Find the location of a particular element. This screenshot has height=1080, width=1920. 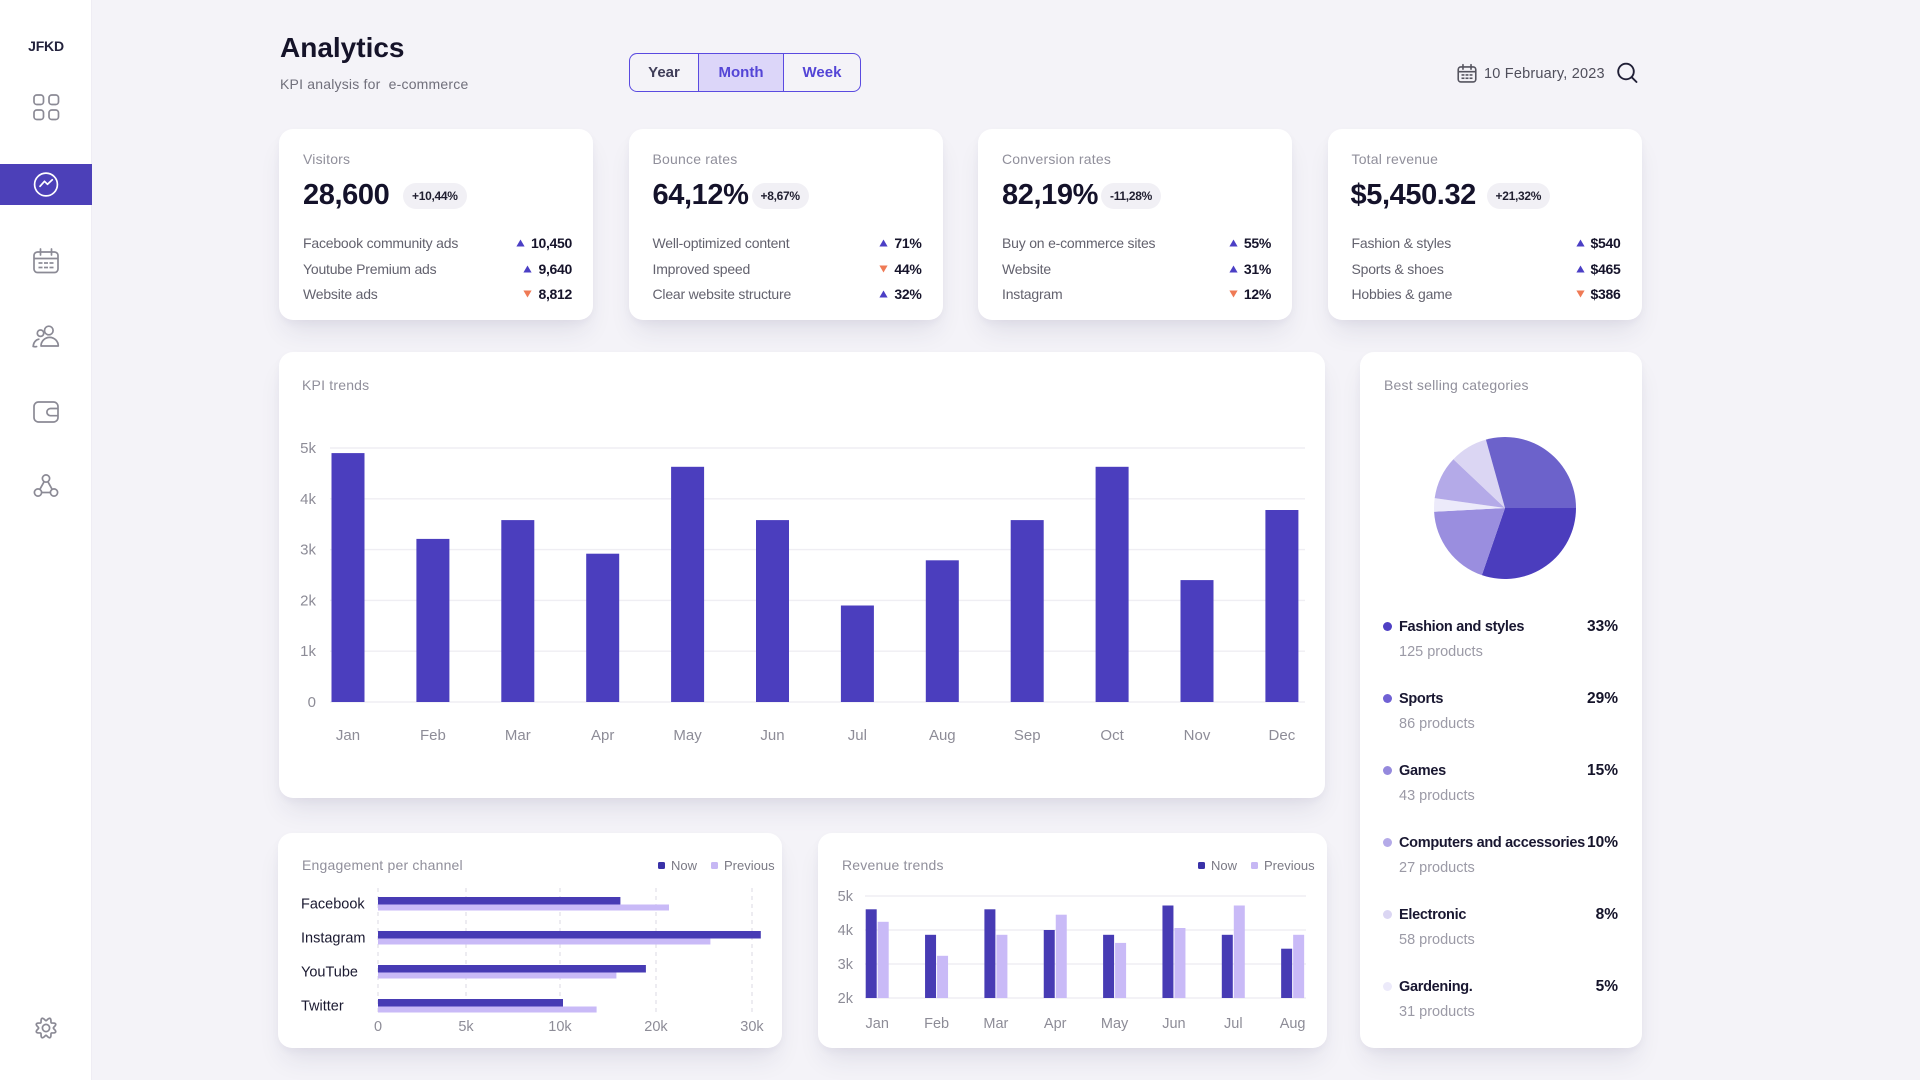

svg-text: 30k is located at coordinates (752, 1027).